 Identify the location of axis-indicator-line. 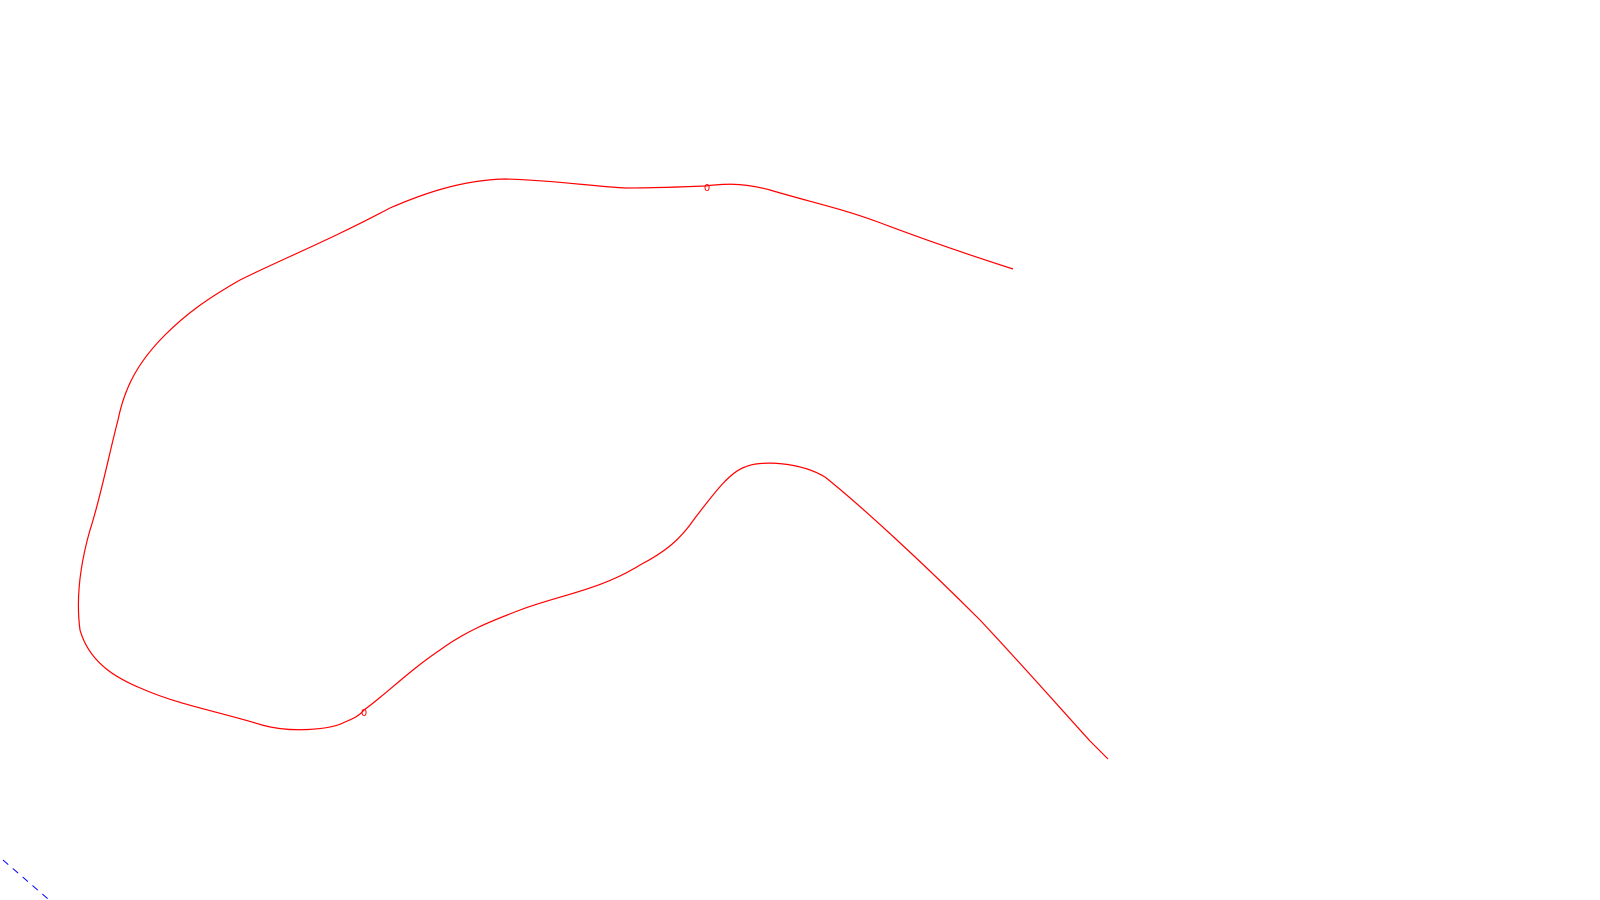
(26, 879).